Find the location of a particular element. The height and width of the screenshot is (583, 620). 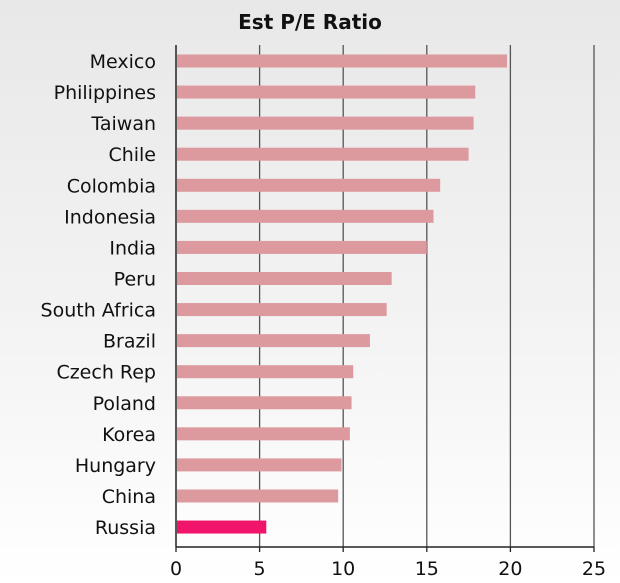

bar-russia is located at coordinates (222, 527).